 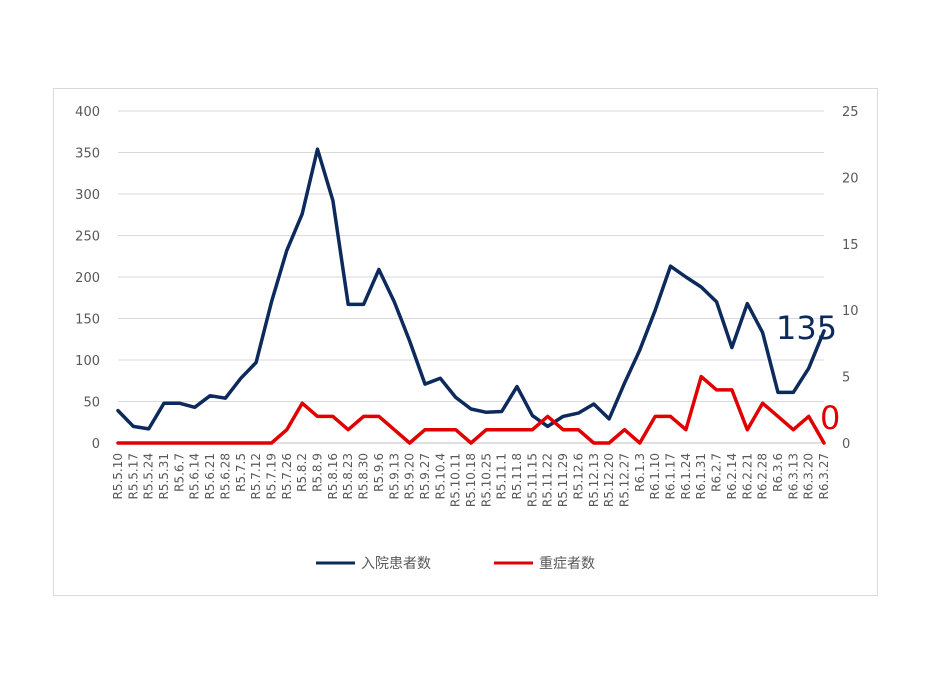 What do you see at coordinates (609, 480) in the screenshot?
I see `x-tick-label: R5.12.20` at bounding box center [609, 480].